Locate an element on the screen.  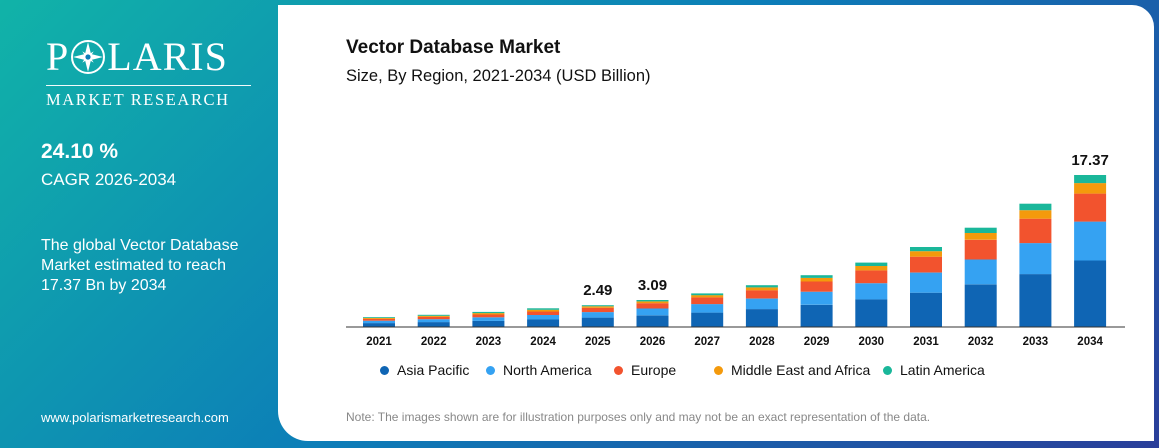
legend-label: Latin America is located at coordinates (942, 370).